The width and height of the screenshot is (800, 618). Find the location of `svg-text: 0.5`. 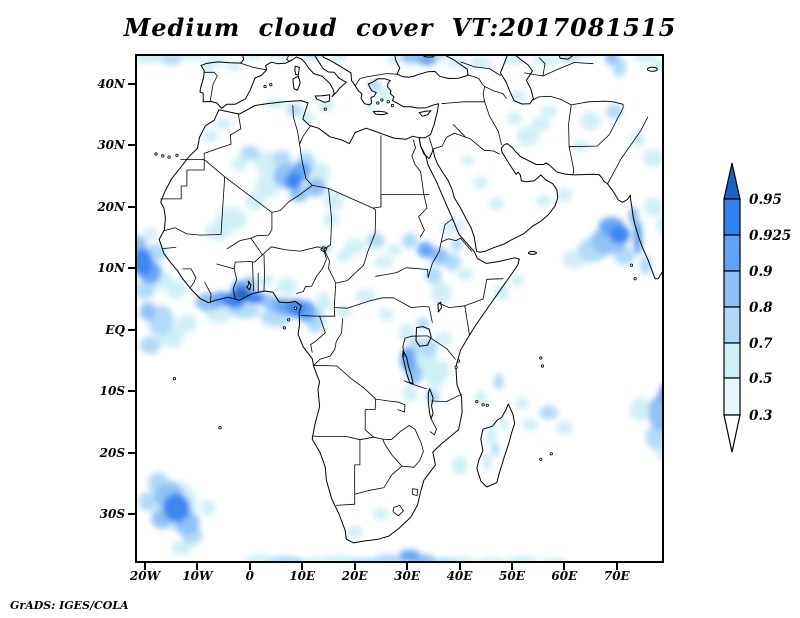

svg-text: 0.5 is located at coordinates (761, 379).